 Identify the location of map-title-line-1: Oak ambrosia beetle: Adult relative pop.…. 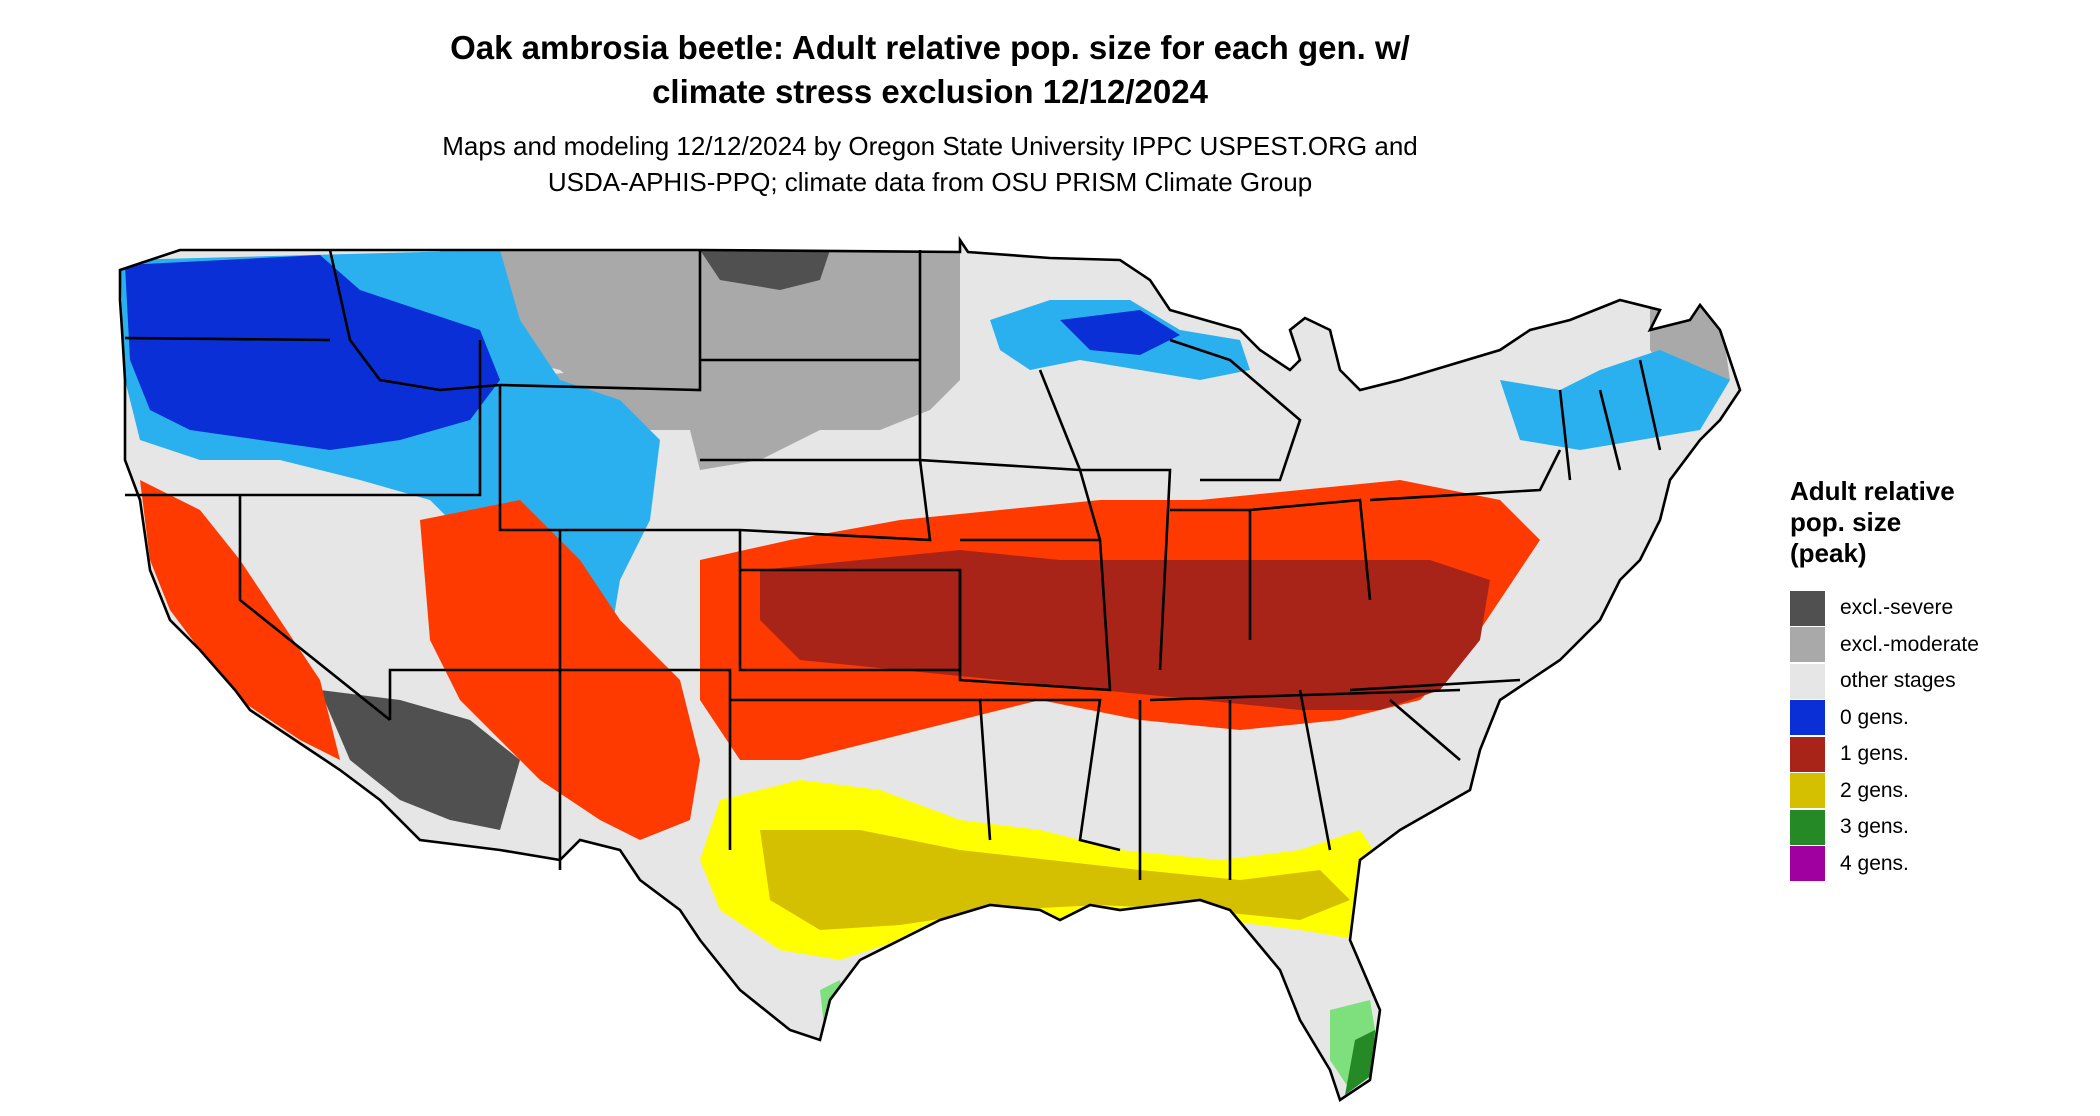
(930, 47).